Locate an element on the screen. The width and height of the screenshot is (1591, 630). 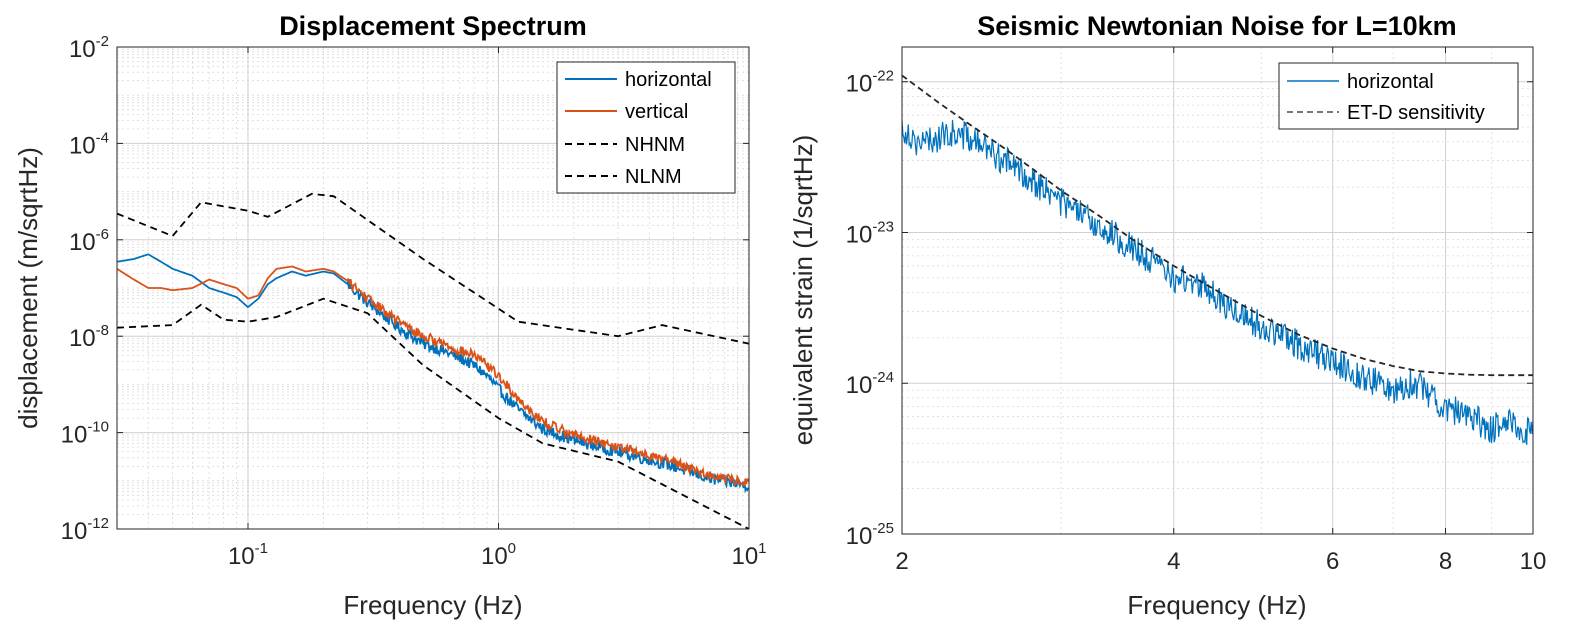
legend-box-left is located at coordinates (646, 127).